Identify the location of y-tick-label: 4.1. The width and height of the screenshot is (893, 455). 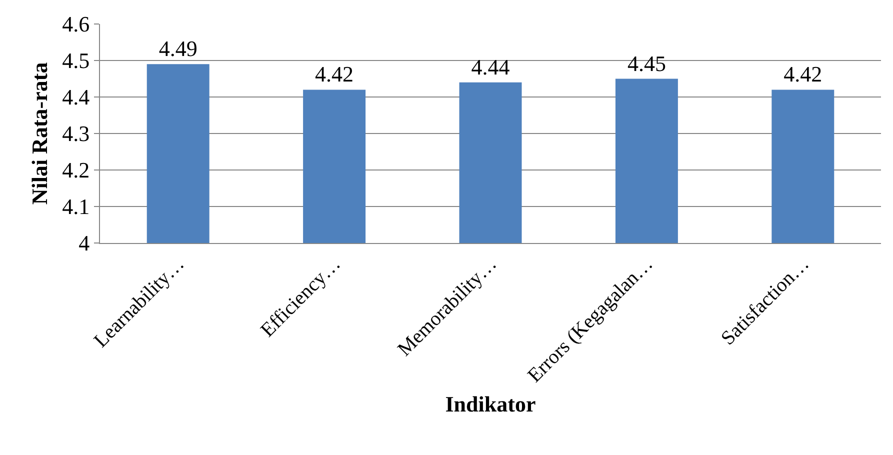
(76, 207).